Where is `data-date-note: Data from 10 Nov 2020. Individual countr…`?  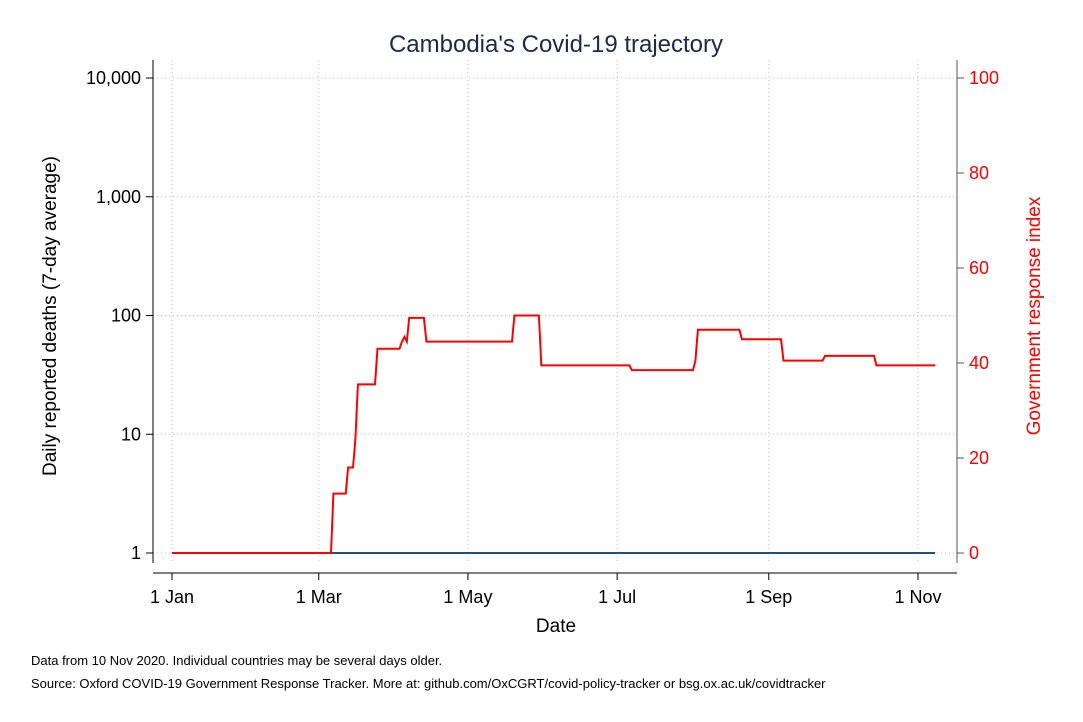 data-date-note: Data from 10 Nov 2020. Individual countr… is located at coordinates (237, 660).